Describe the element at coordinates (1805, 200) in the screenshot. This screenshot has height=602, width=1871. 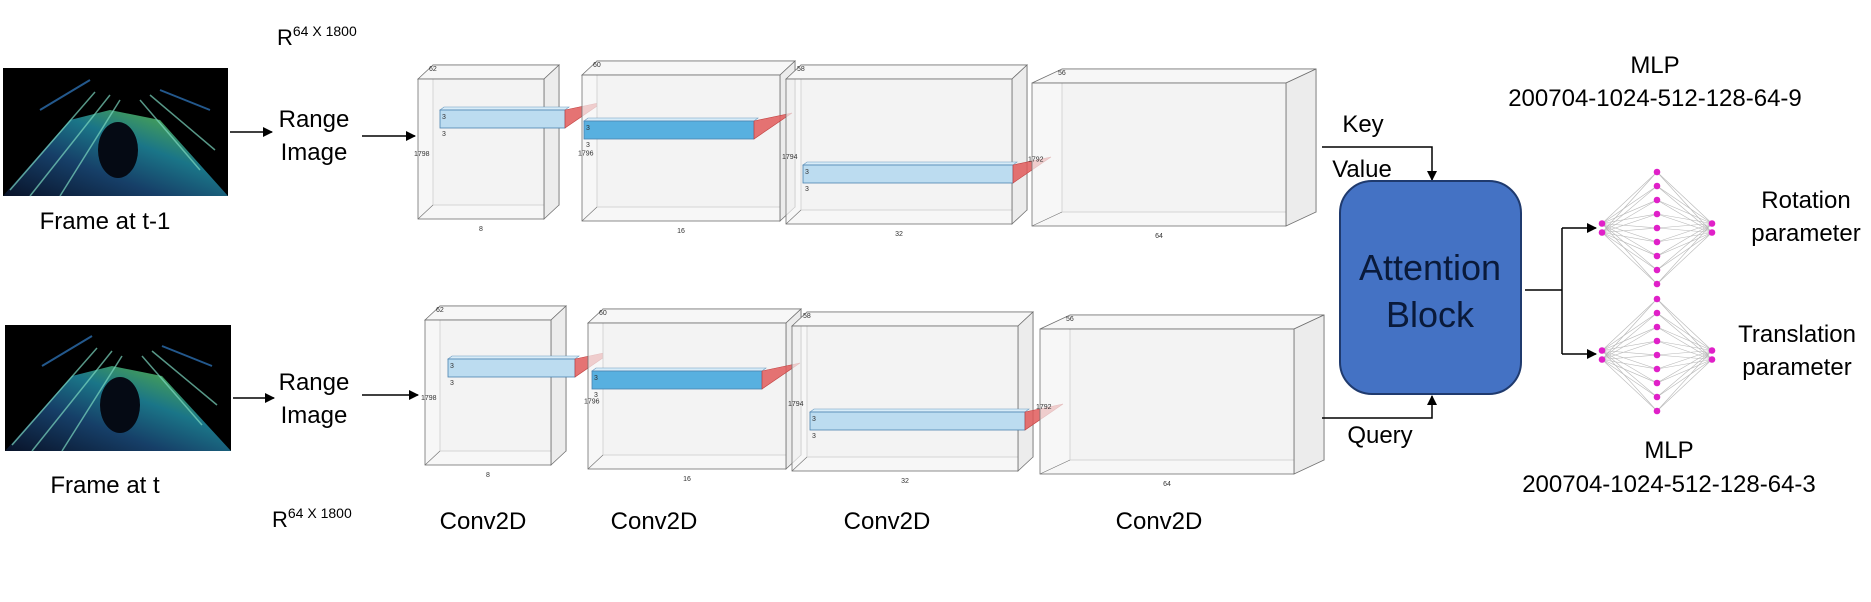
I see `rotation-label-line1: Rotation` at that location.